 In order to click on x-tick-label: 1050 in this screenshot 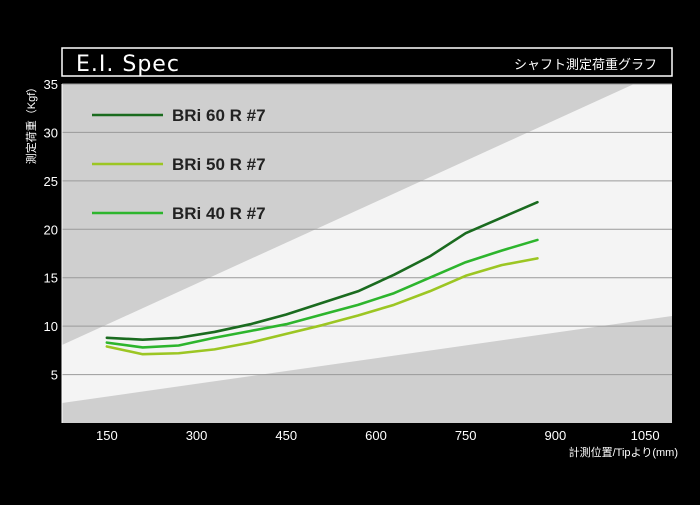, I will do `click(645, 435)`.